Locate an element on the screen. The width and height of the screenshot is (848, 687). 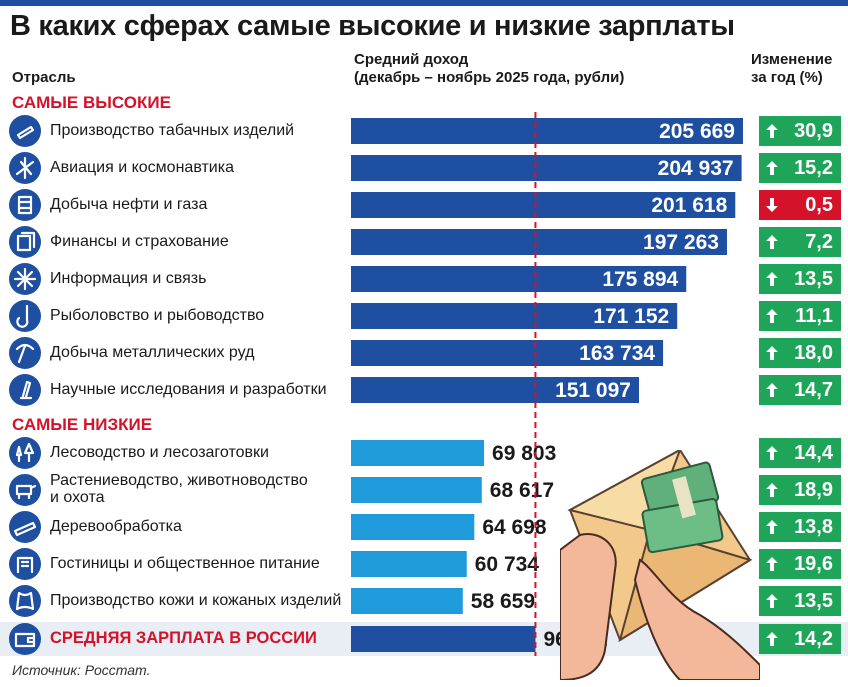
change-value: 30,9 is located at coordinates (813, 130).